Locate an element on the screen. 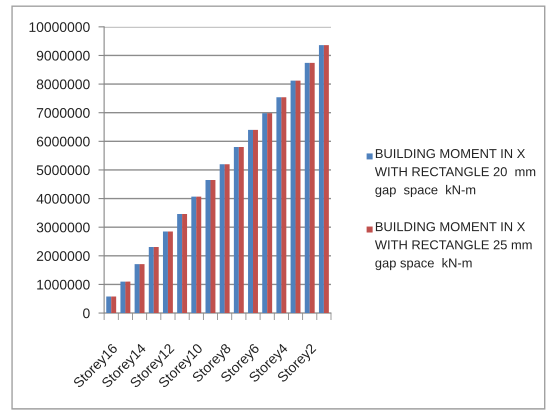 The image size is (548, 413). legend-label: BUILDING MOMENT IN X WITH RECTANGLE 25 mm gap space kN-m is located at coordinates (453, 246).